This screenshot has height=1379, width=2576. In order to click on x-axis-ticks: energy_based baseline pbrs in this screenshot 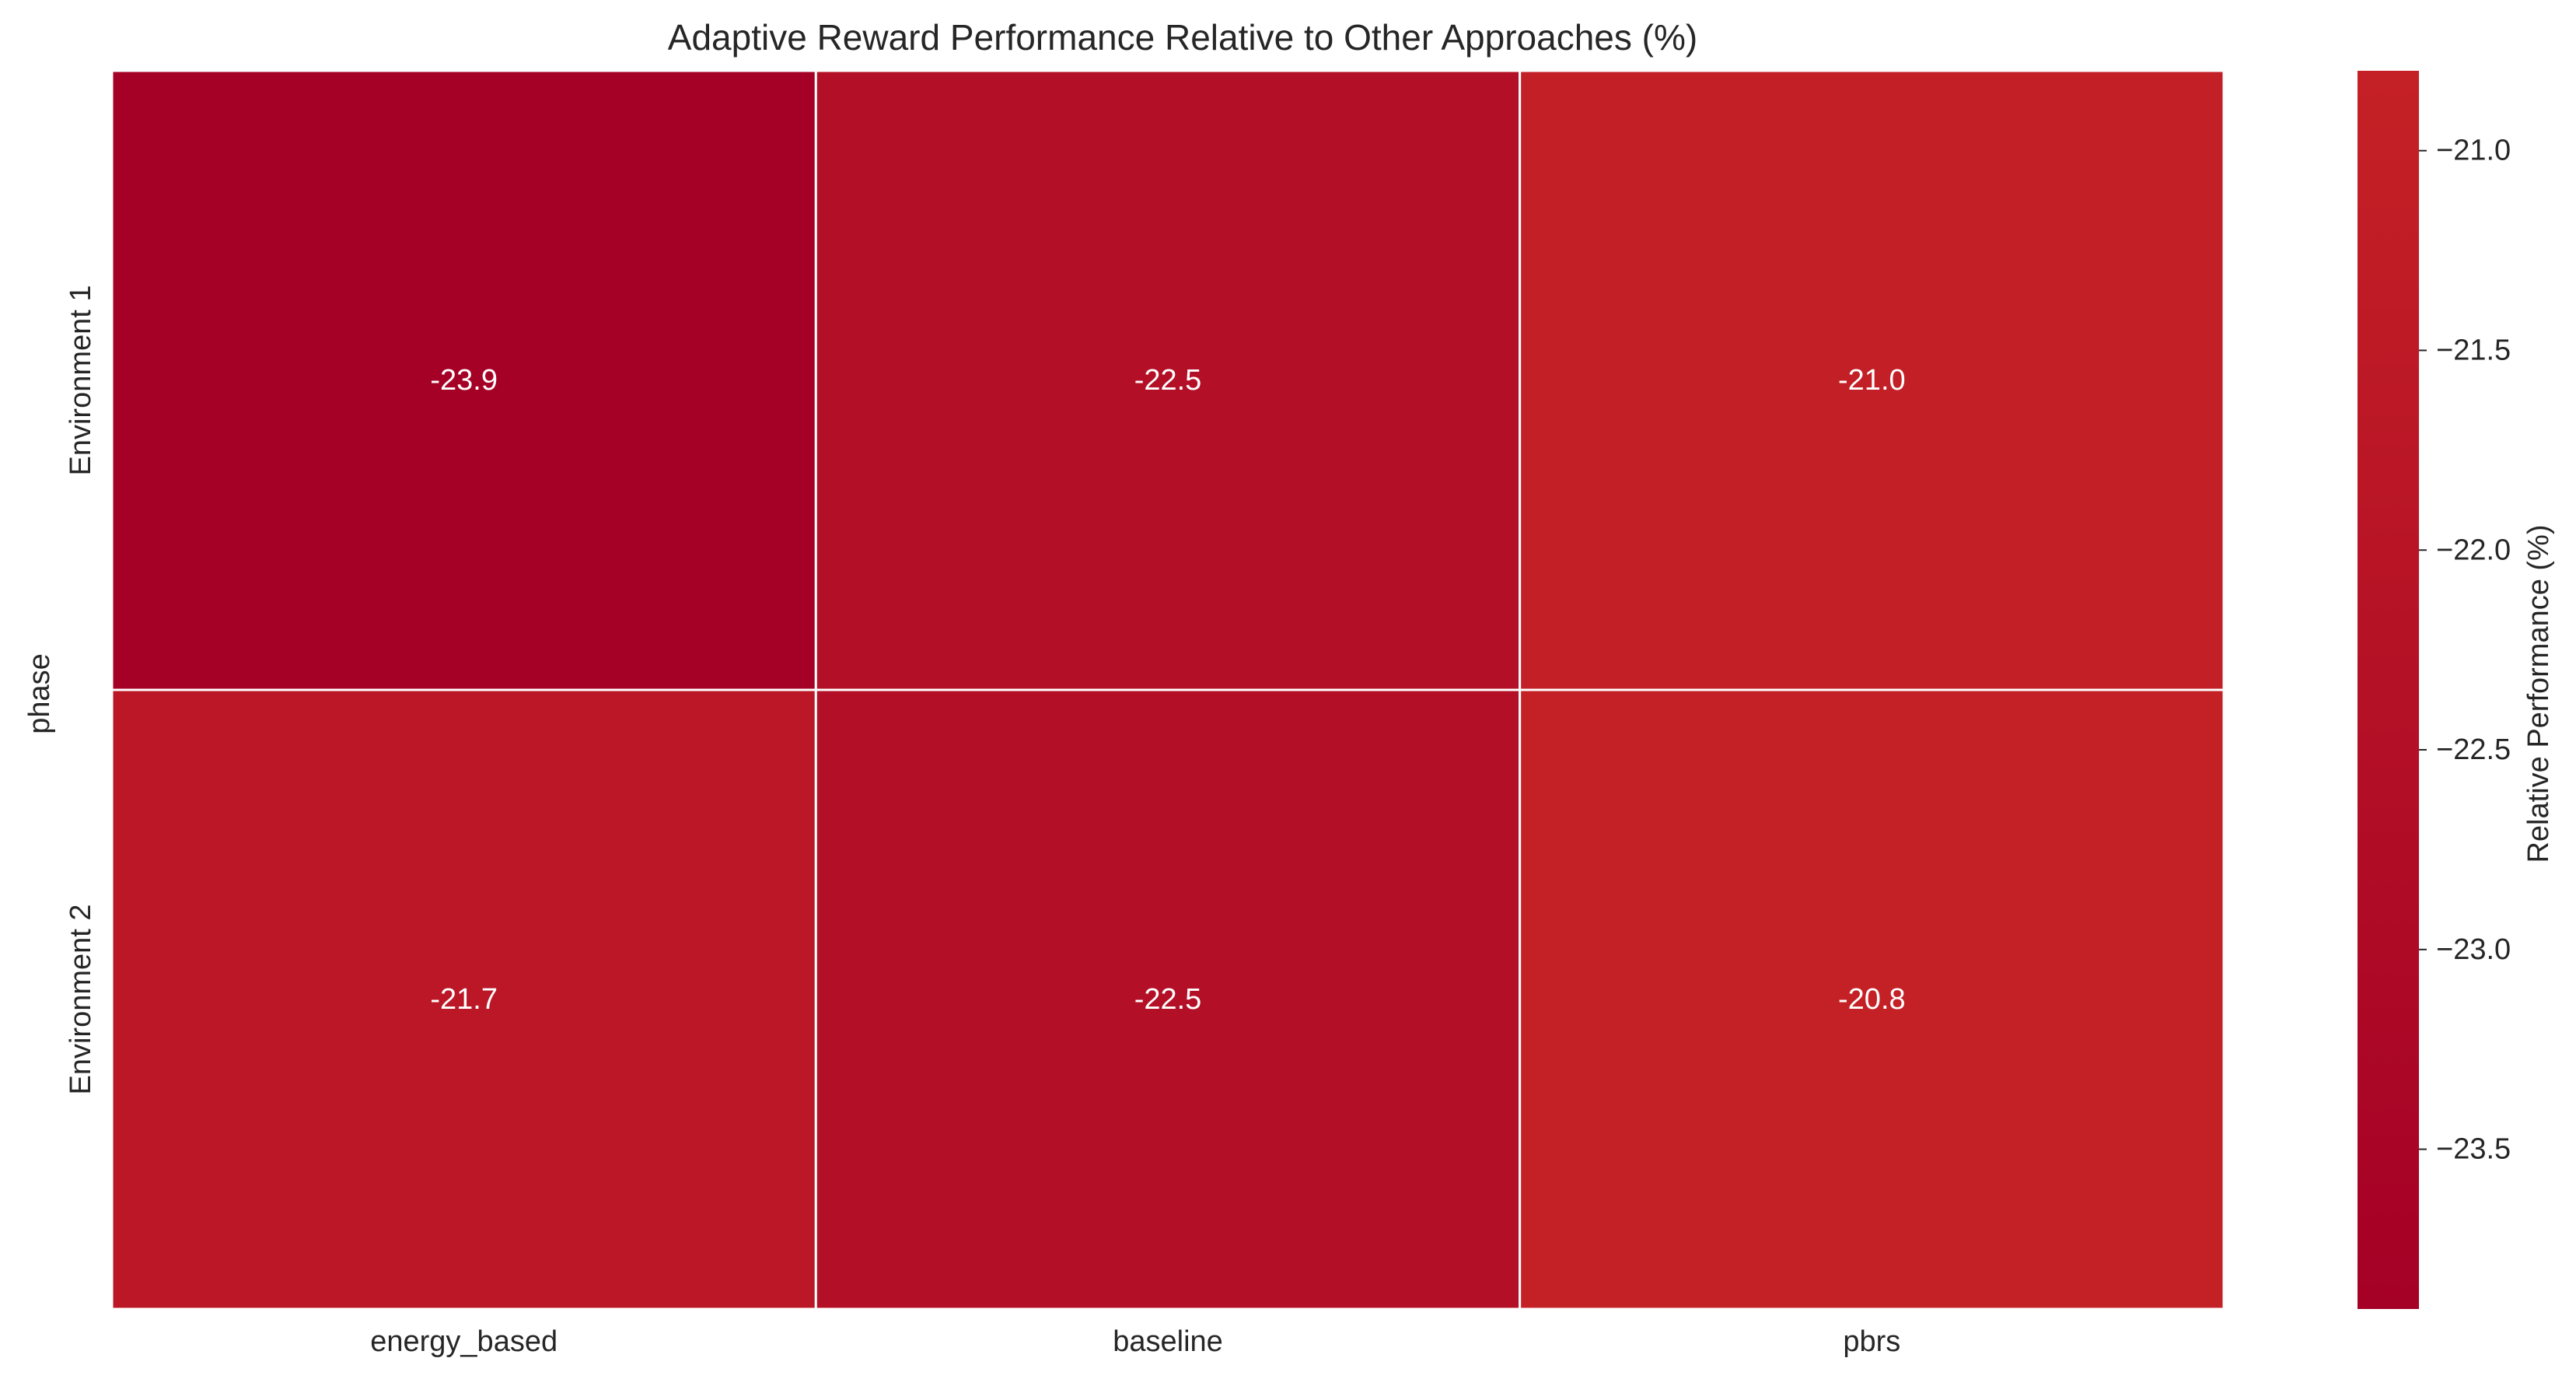, I will do `click(1135, 1342)`.